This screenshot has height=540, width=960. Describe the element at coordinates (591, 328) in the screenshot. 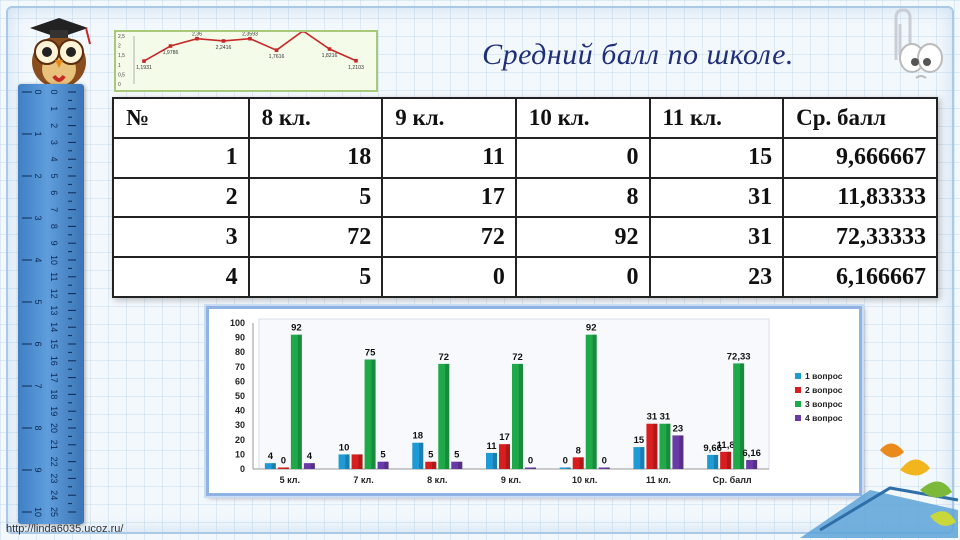

I see `data-label: 92` at that location.